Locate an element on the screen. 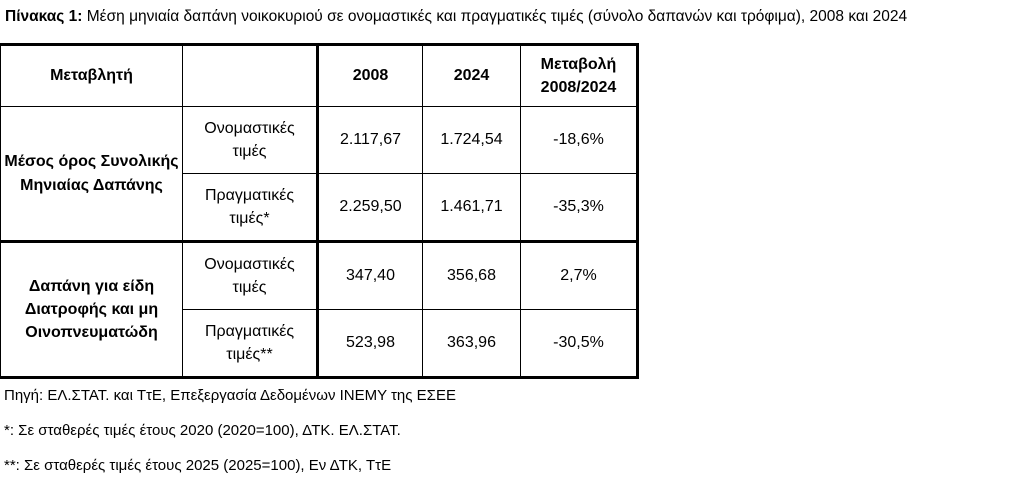  value-2008: 347,40 is located at coordinates (369, 275).